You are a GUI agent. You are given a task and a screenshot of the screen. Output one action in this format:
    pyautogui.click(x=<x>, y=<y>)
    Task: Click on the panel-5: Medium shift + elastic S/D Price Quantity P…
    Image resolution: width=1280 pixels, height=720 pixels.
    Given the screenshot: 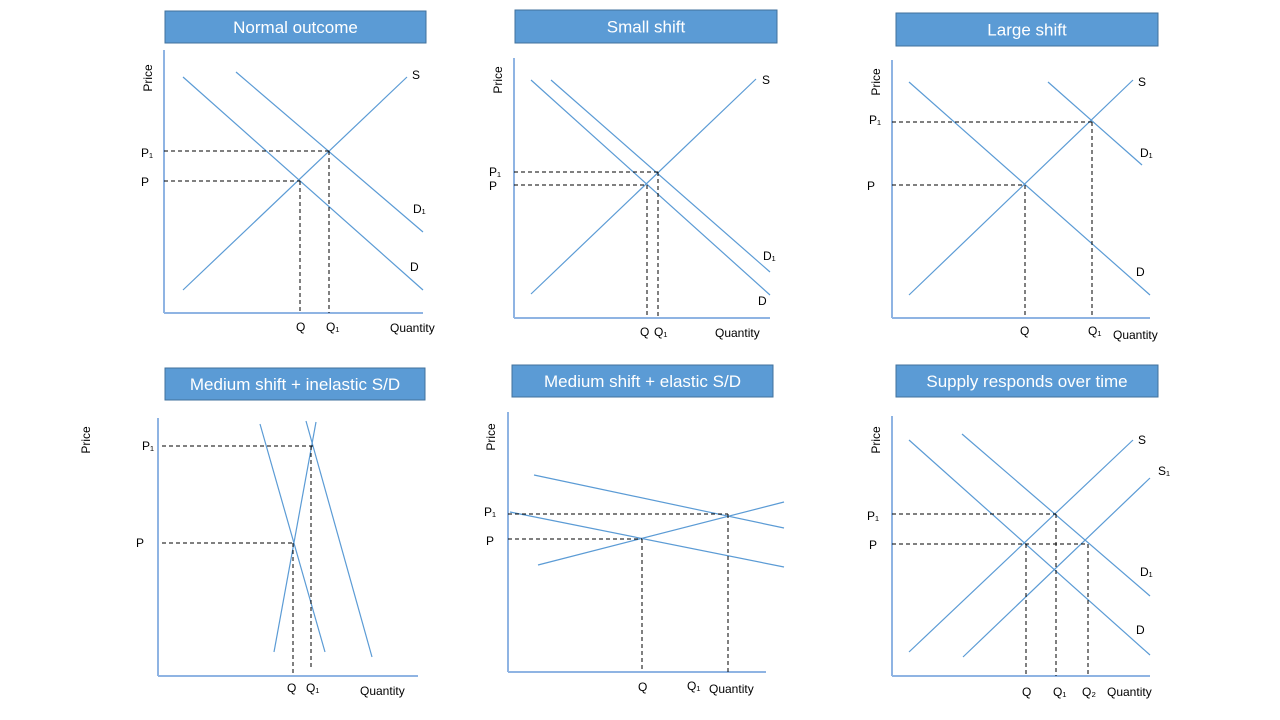 What is the action you would take?
    pyautogui.click(x=634, y=530)
    